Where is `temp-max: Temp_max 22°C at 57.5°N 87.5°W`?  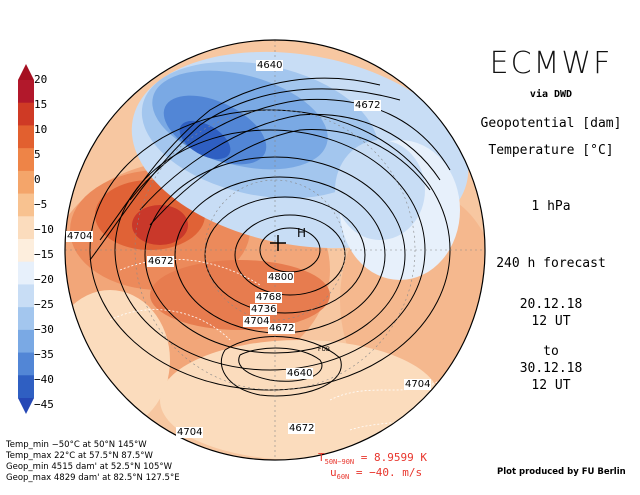
temp-max: Temp_max 22°C at 57.5°N 87.5°W is located at coordinates (79, 456).